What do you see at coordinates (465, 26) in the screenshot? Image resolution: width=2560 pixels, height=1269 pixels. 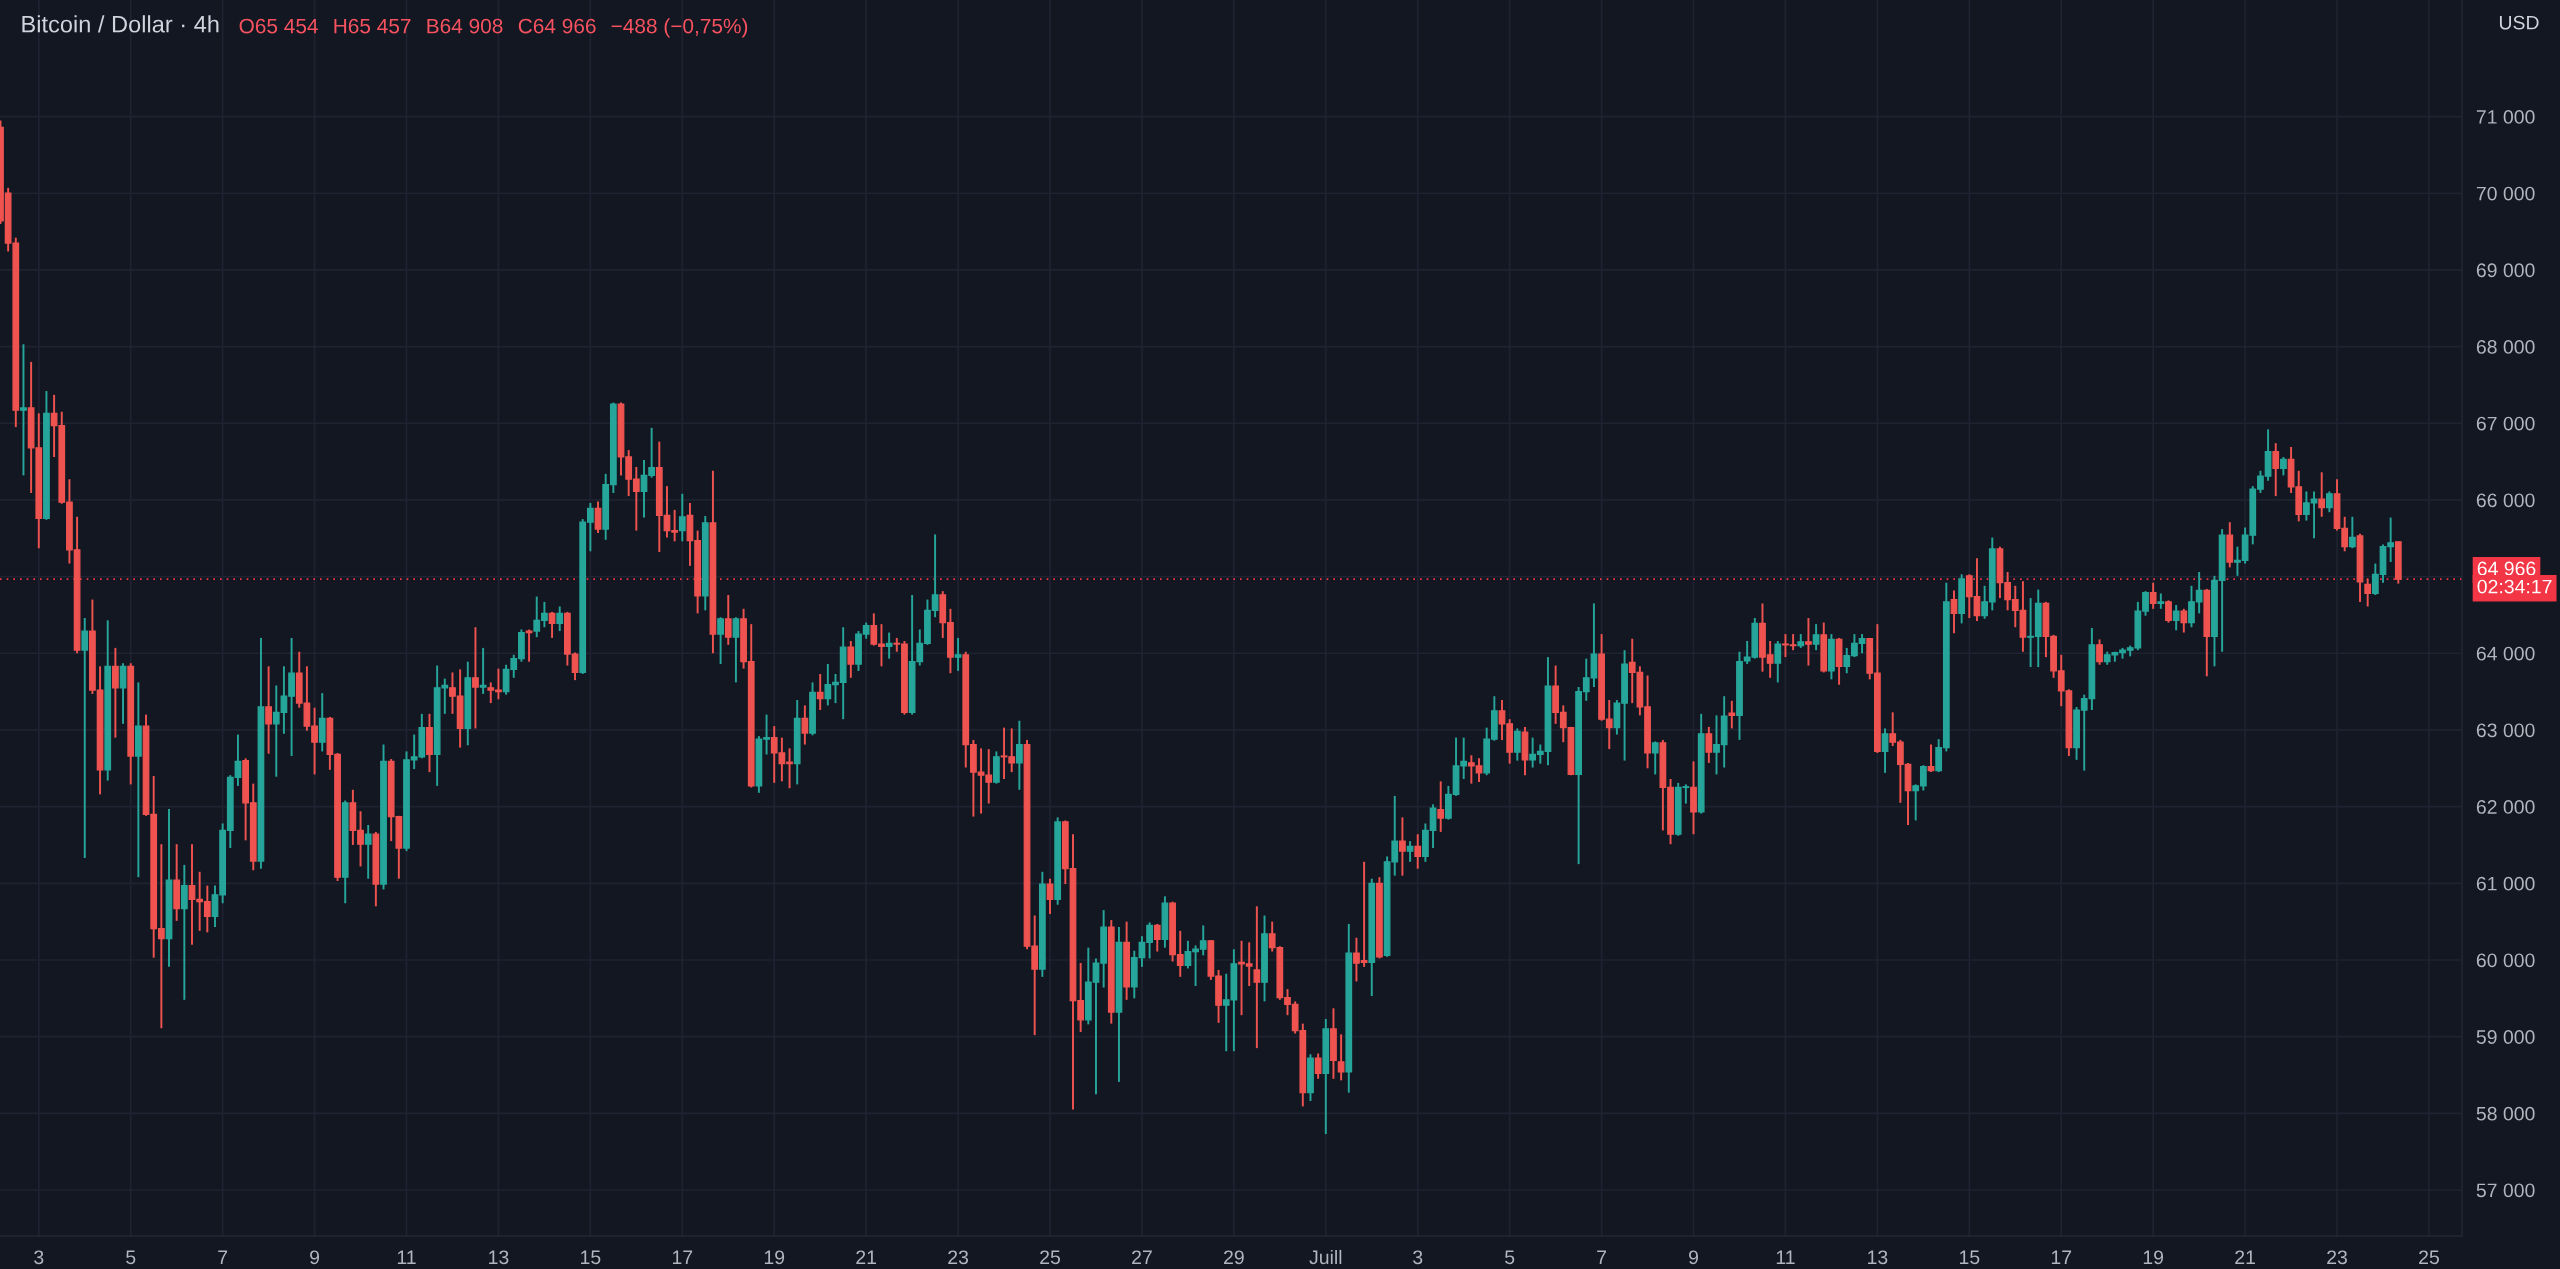 I see `annotation: B64 908` at bounding box center [465, 26].